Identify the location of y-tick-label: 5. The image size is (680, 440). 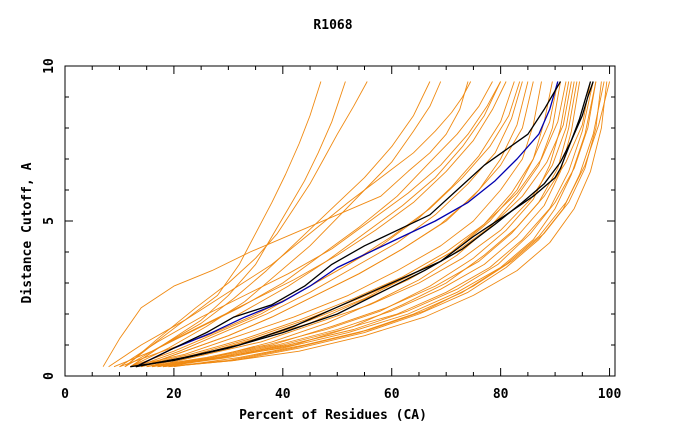
(49, 221).